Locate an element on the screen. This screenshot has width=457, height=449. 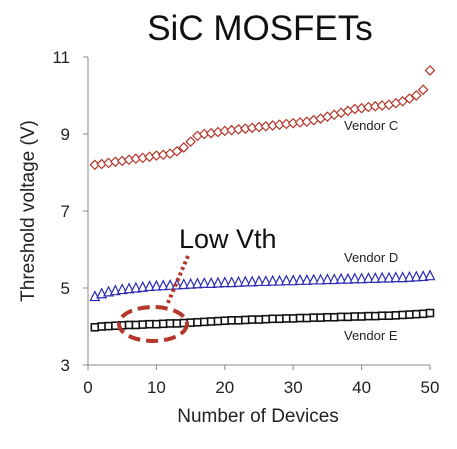
low-vth-label: Low Vth is located at coordinates (228, 239).